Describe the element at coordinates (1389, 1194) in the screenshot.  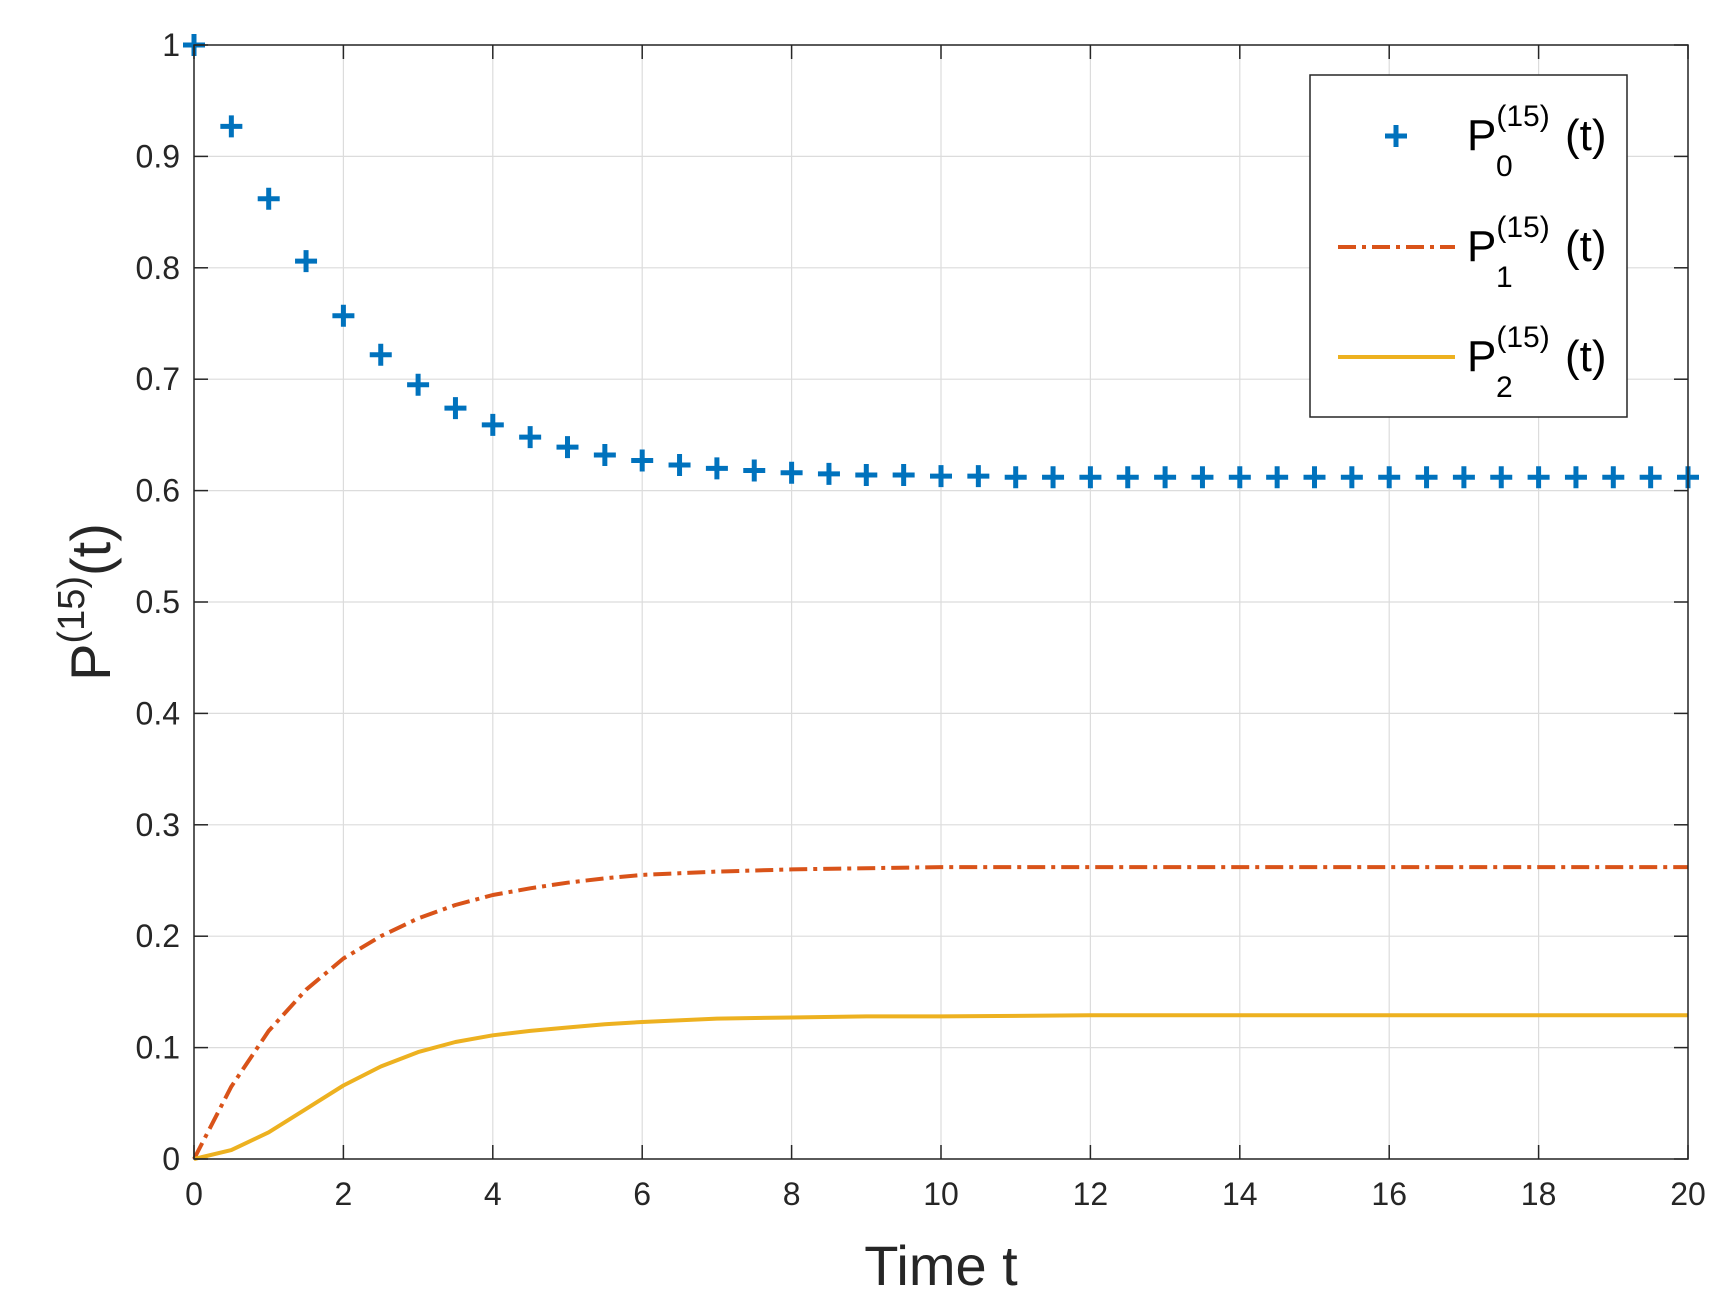
I see `x-tick-label: 16` at that location.